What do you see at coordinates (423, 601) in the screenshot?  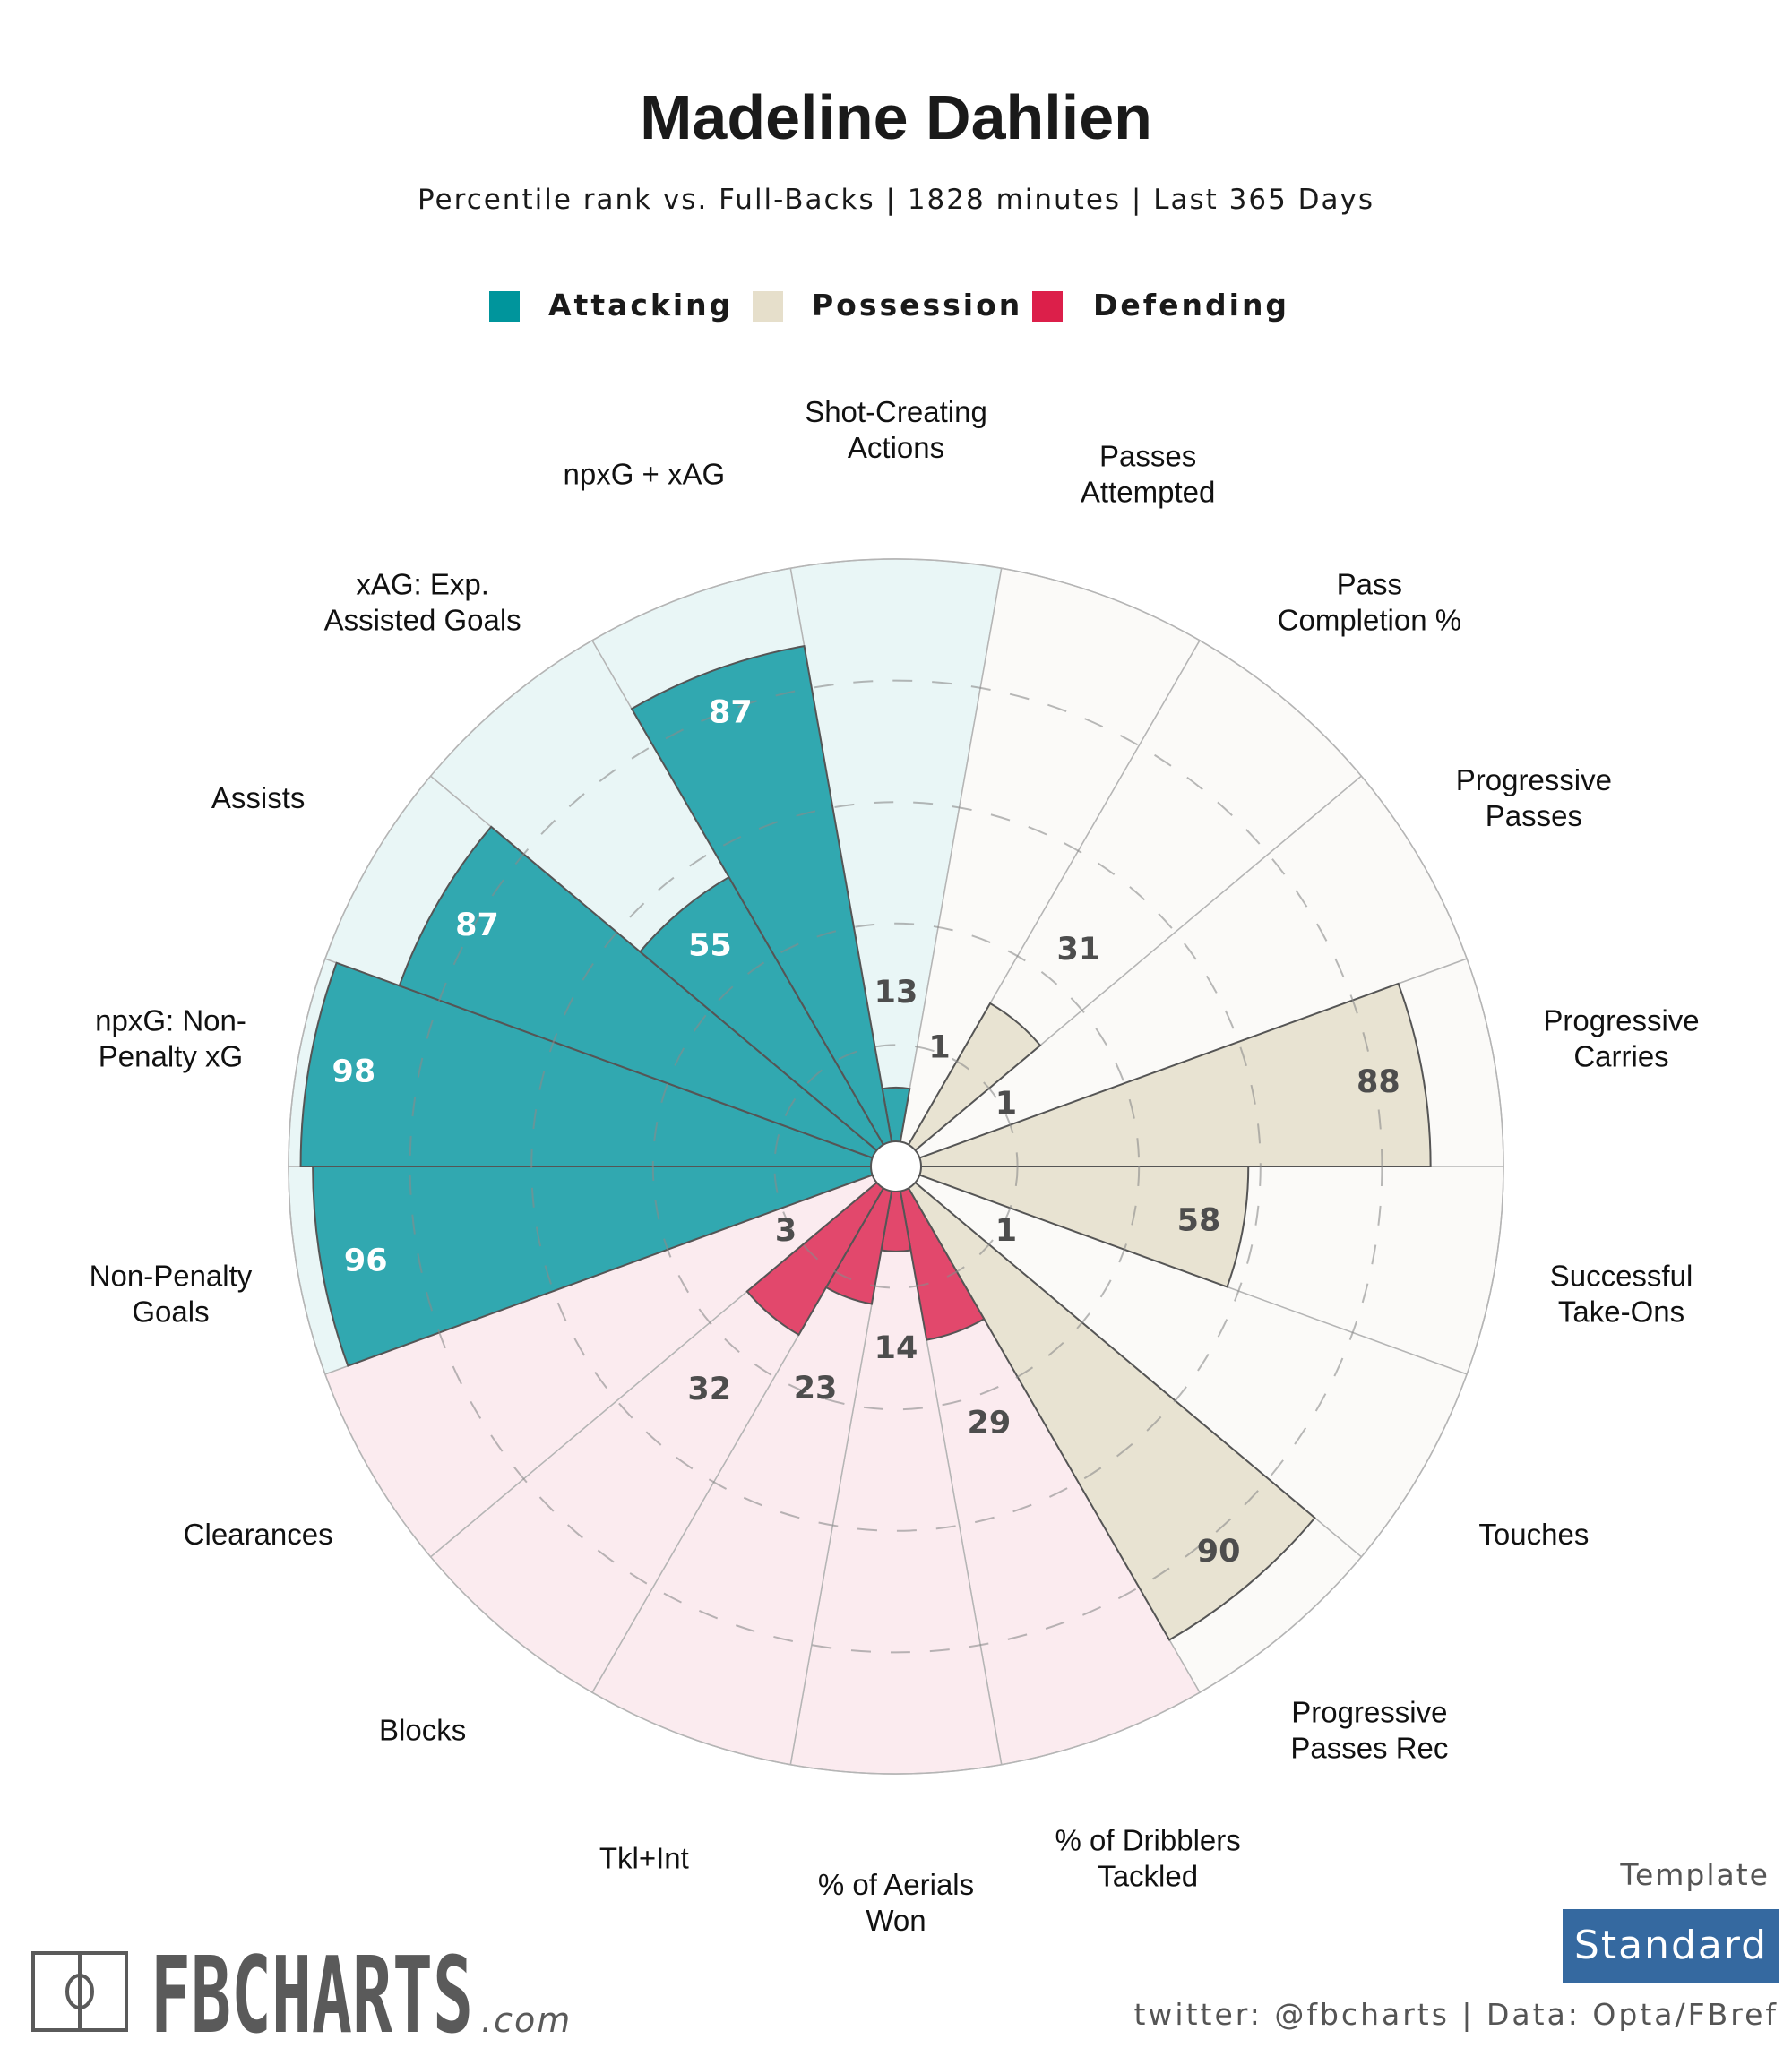 I see `category-label-xag-exp-assisted-goals: xAG: Exp. Assisted Goals` at bounding box center [423, 601].